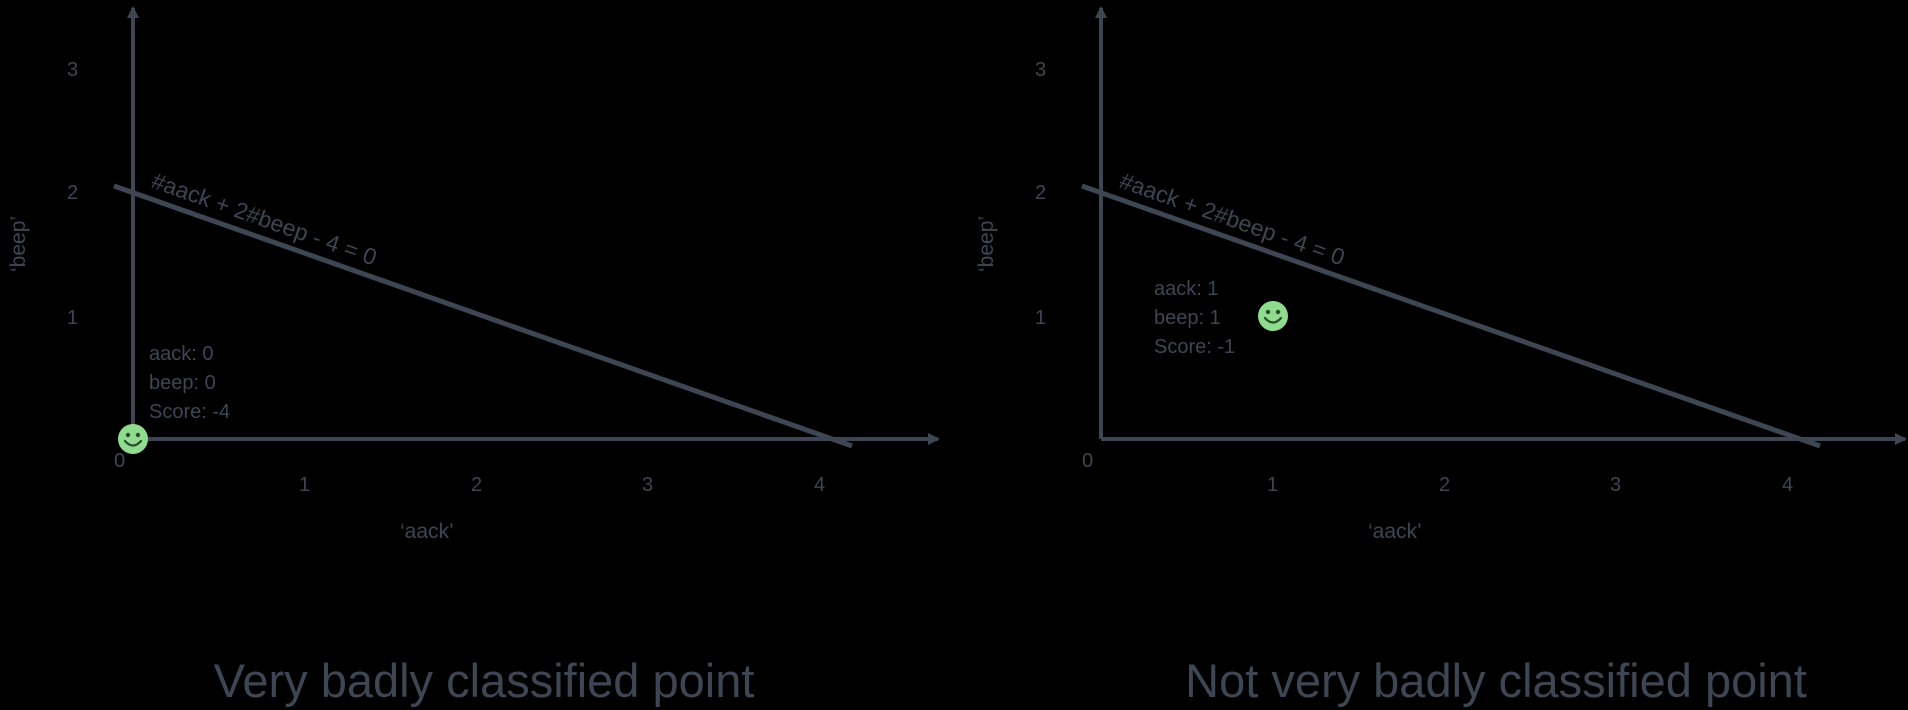 Image resolution: width=1908 pixels, height=710 pixels. What do you see at coordinates (182, 383) in the screenshot?
I see `point-info-beep: beep: 0` at bounding box center [182, 383].